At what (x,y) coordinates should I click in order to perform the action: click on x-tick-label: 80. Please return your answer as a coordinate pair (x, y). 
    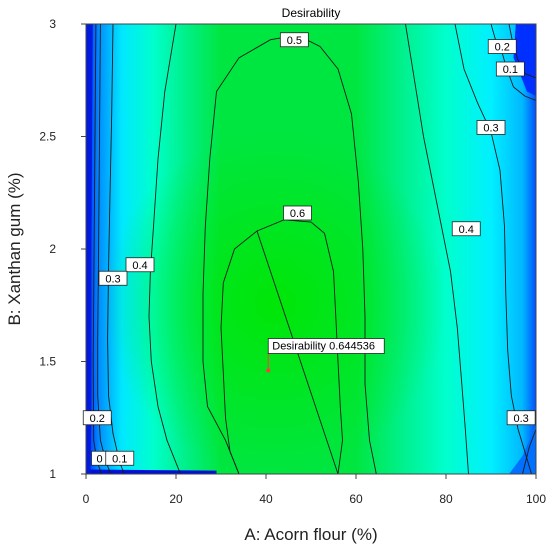
    Looking at the image, I should click on (446, 499).